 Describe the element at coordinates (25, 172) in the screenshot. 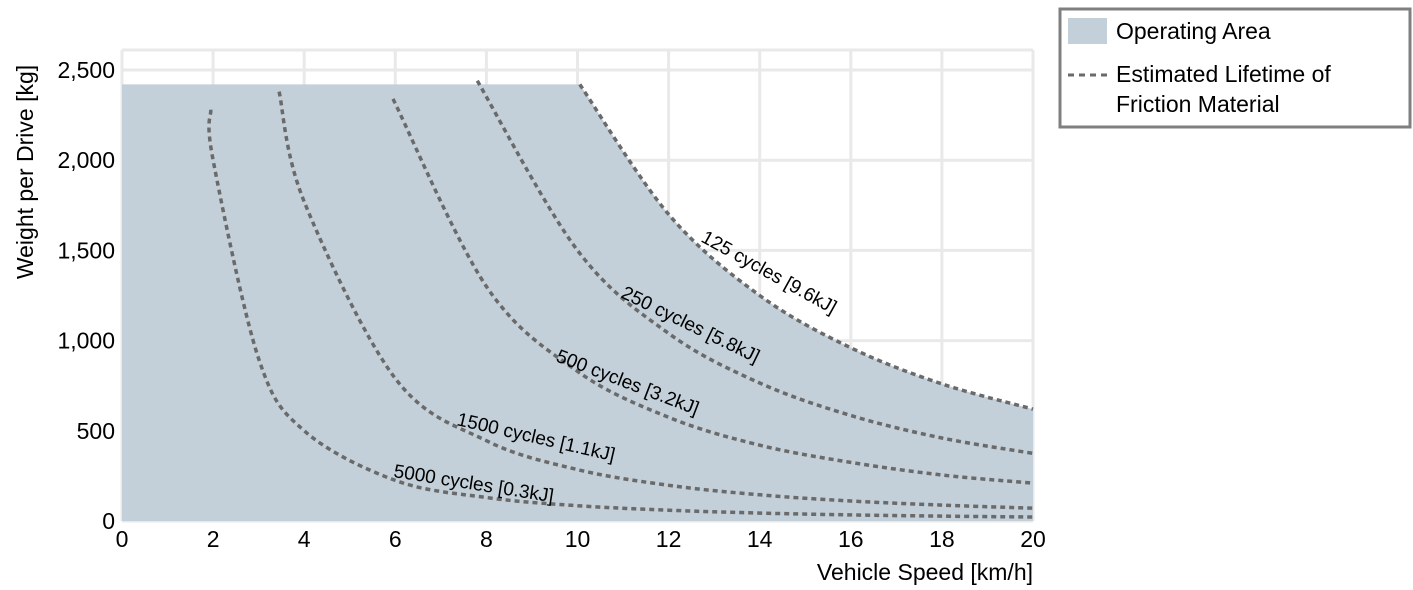

I see `y-axis-label: Weight per Drive [kg]` at that location.